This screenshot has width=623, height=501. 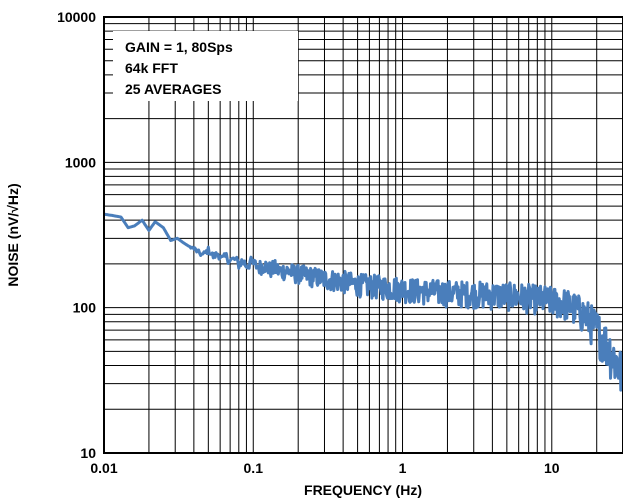 I want to click on y-tick-label: 1000, so click(x=80, y=162).